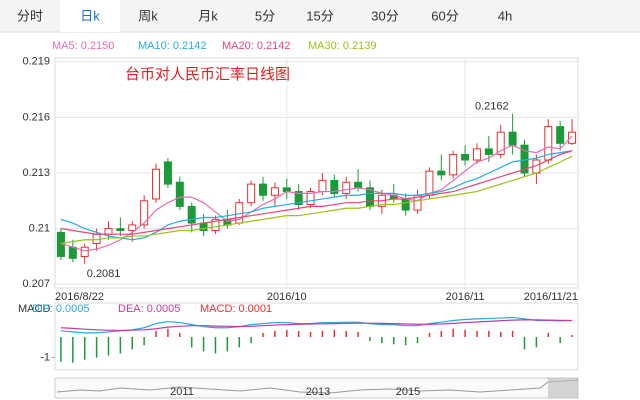 Image resolution: width=640 pixels, height=400 pixels. Describe the element at coordinates (236, 309) in the screenshot. I see `legend-entry: MACD: 0.0001` at that location.